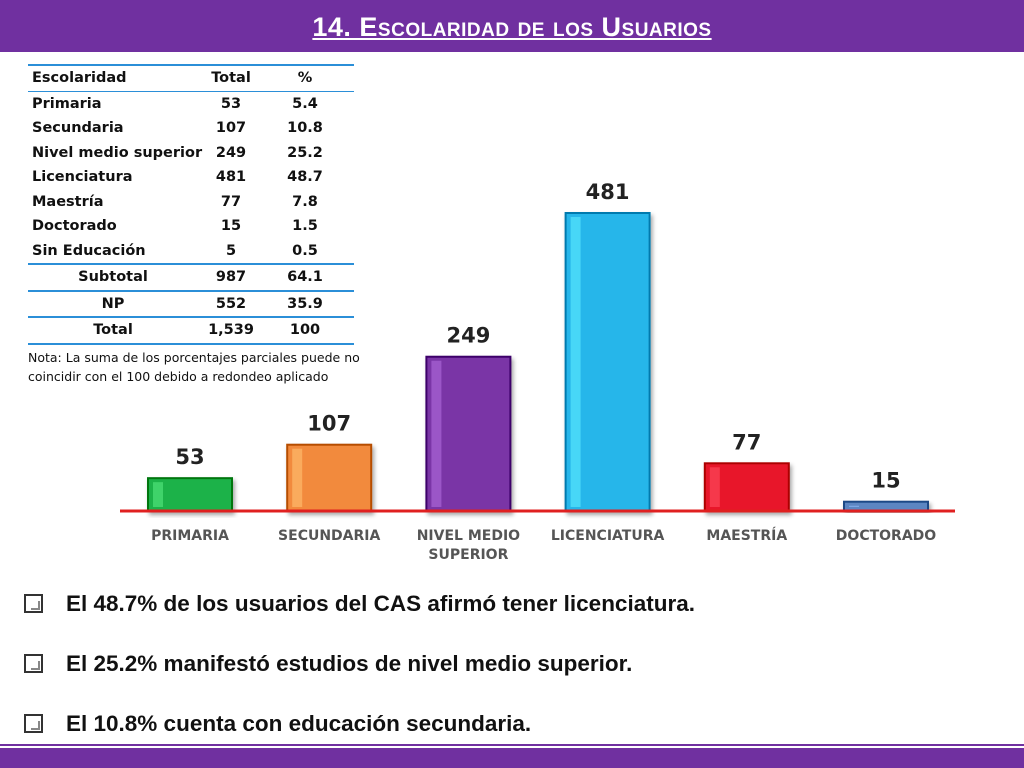  What do you see at coordinates (78, 128) in the screenshot?
I see `table-cell: Secundaria` at bounding box center [78, 128].